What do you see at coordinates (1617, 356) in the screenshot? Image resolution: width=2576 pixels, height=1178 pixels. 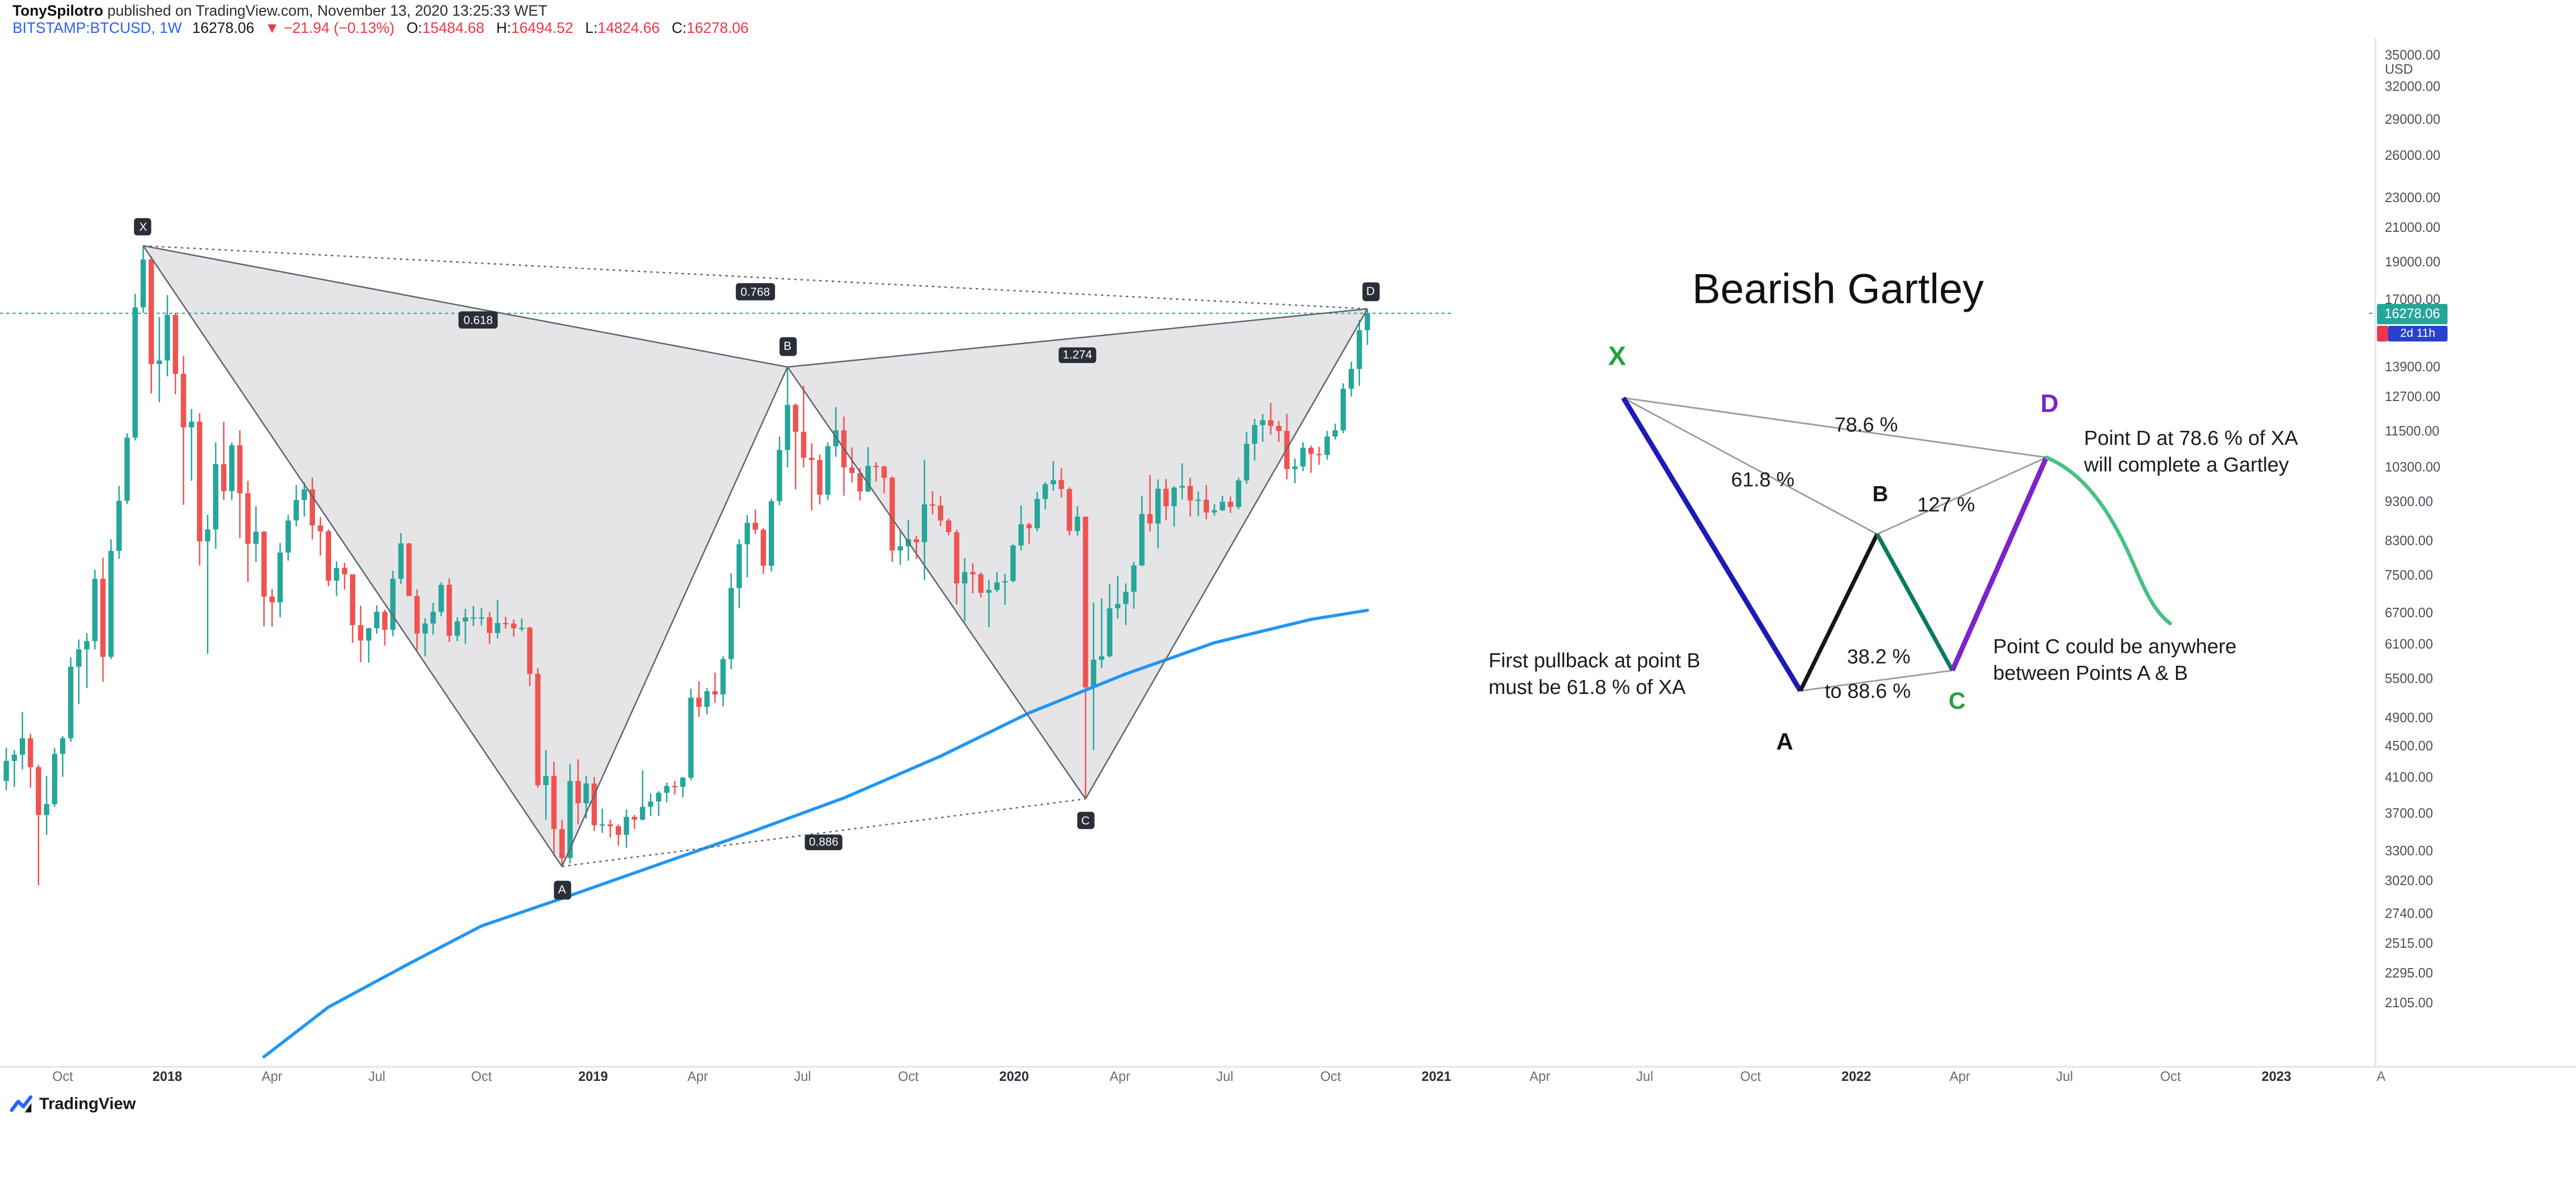 I see `inset-point-x: X` at bounding box center [1617, 356].